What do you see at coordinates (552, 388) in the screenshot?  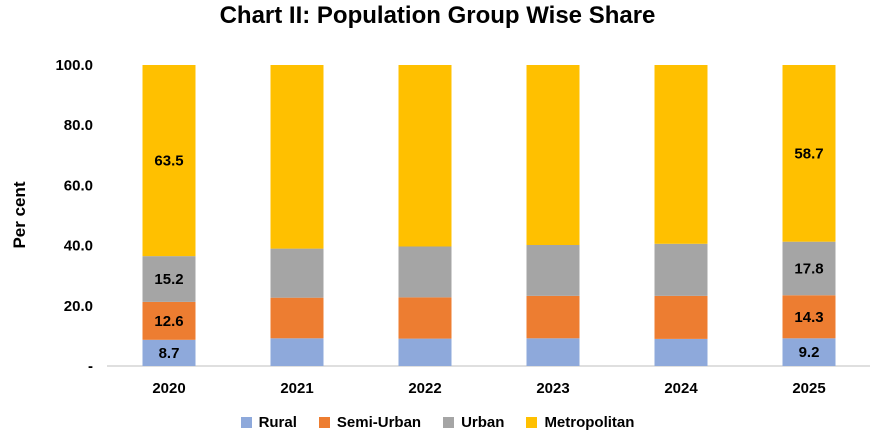 I see `x-tick-label: 2023` at bounding box center [552, 388].